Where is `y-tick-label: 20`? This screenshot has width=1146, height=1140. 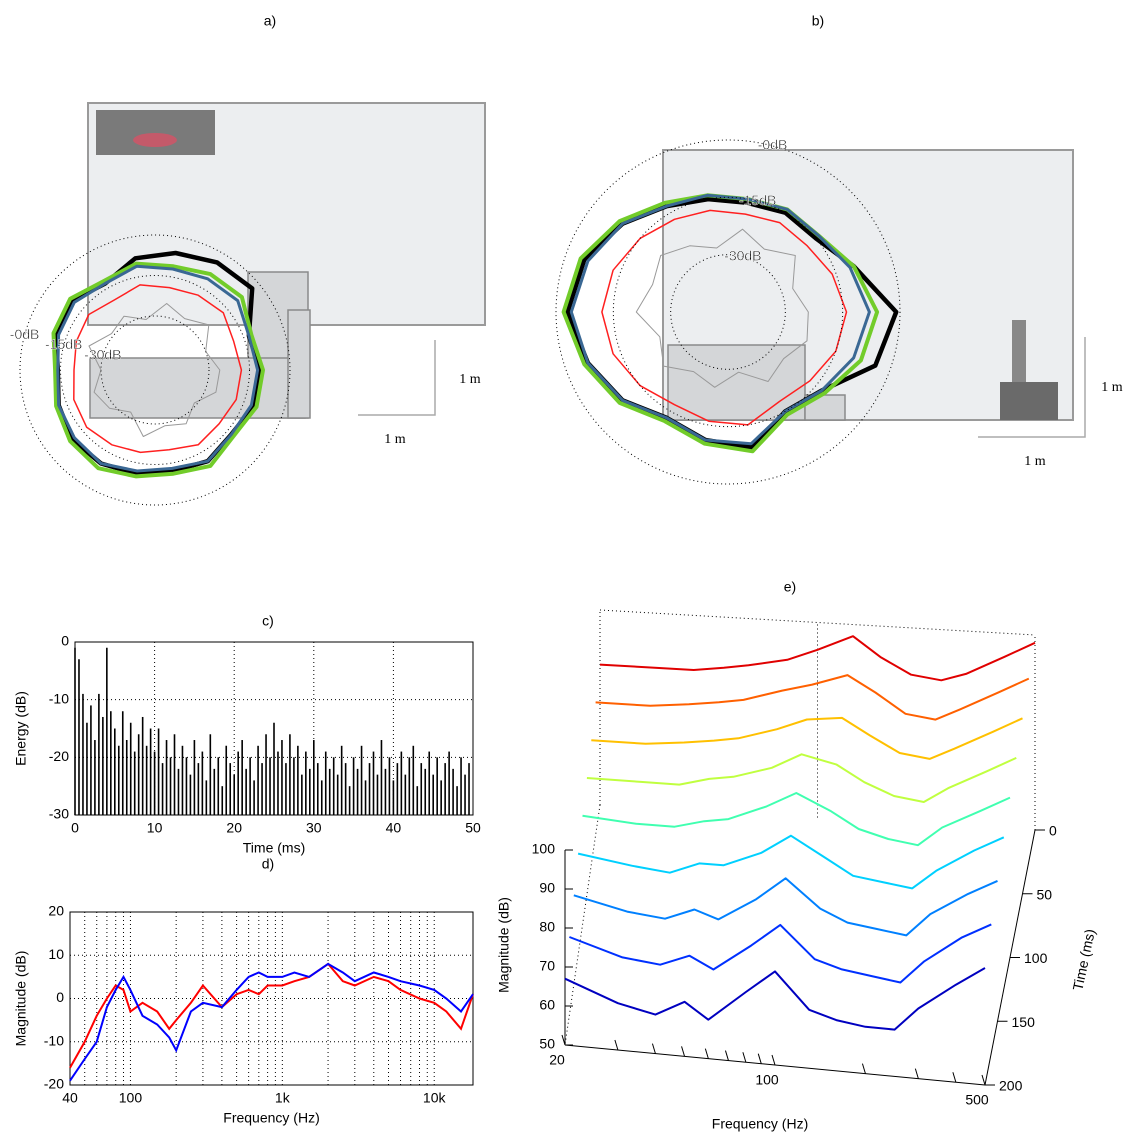 y-tick-label: 20 is located at coordinates (56, 911).